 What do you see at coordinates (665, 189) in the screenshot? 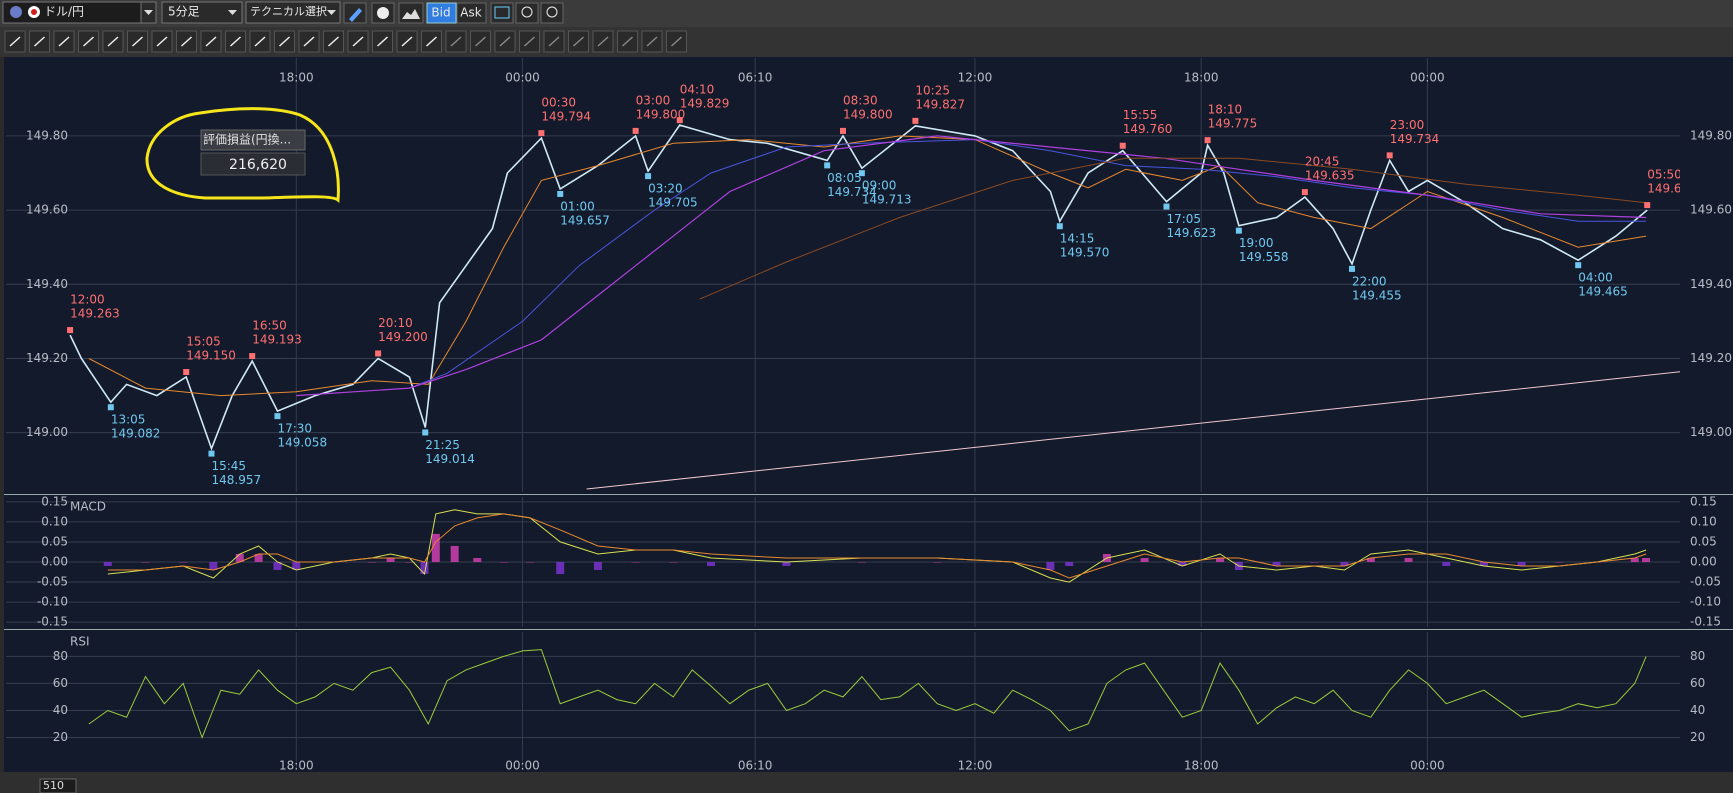
I see `marker-time: 03:20` at bounding box center [665, 189].